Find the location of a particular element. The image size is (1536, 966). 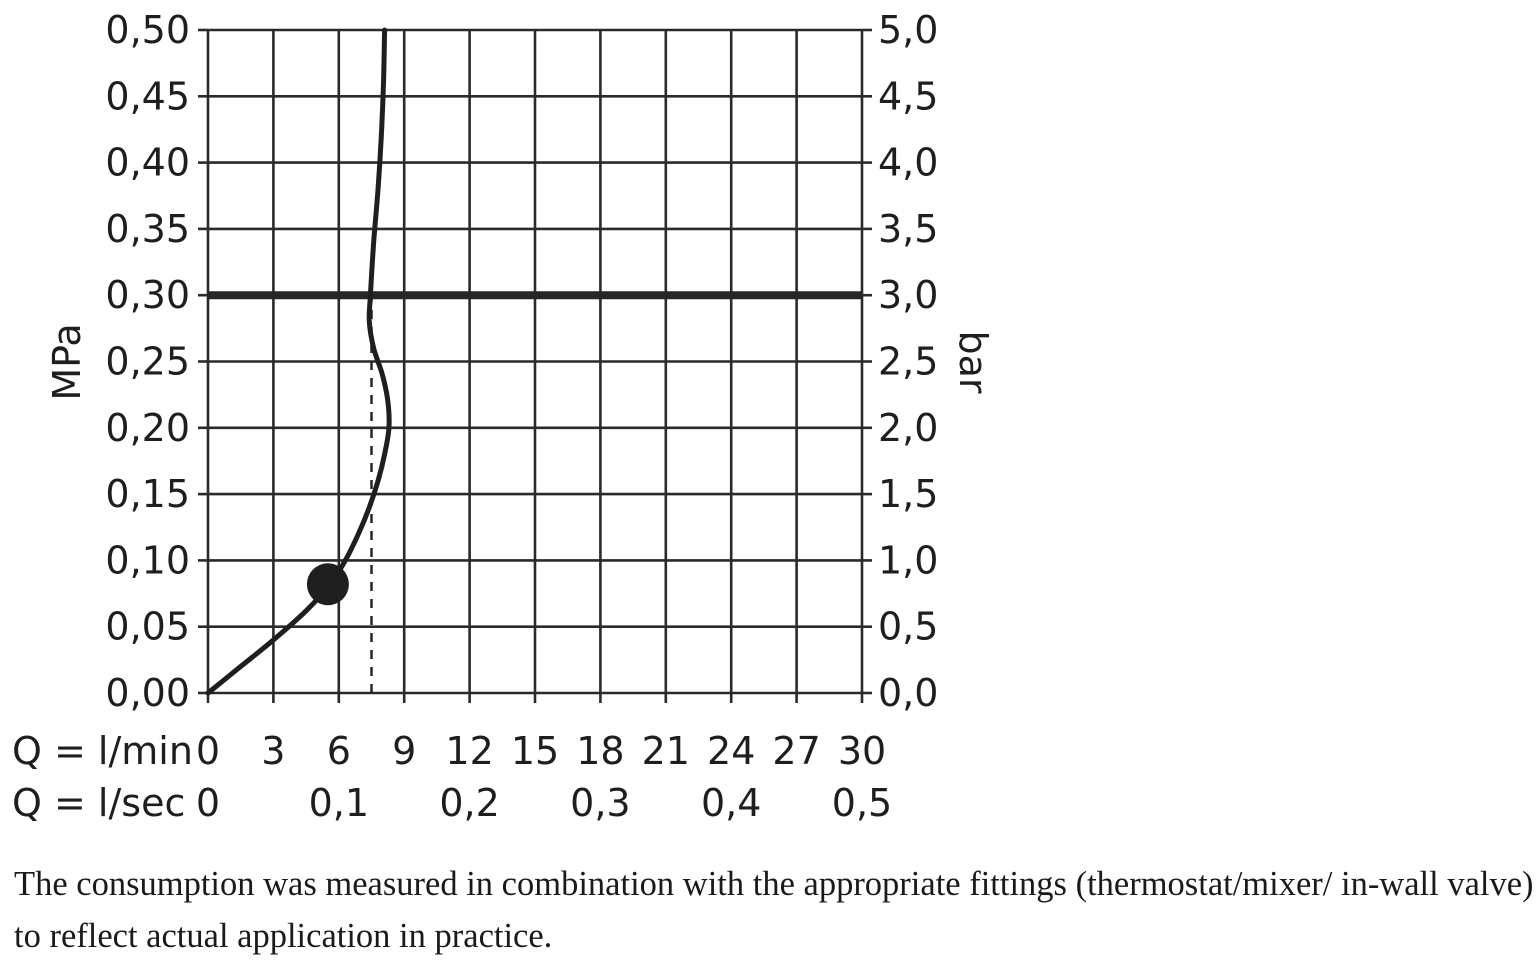

chart-series is located at coordinates (298, 361).